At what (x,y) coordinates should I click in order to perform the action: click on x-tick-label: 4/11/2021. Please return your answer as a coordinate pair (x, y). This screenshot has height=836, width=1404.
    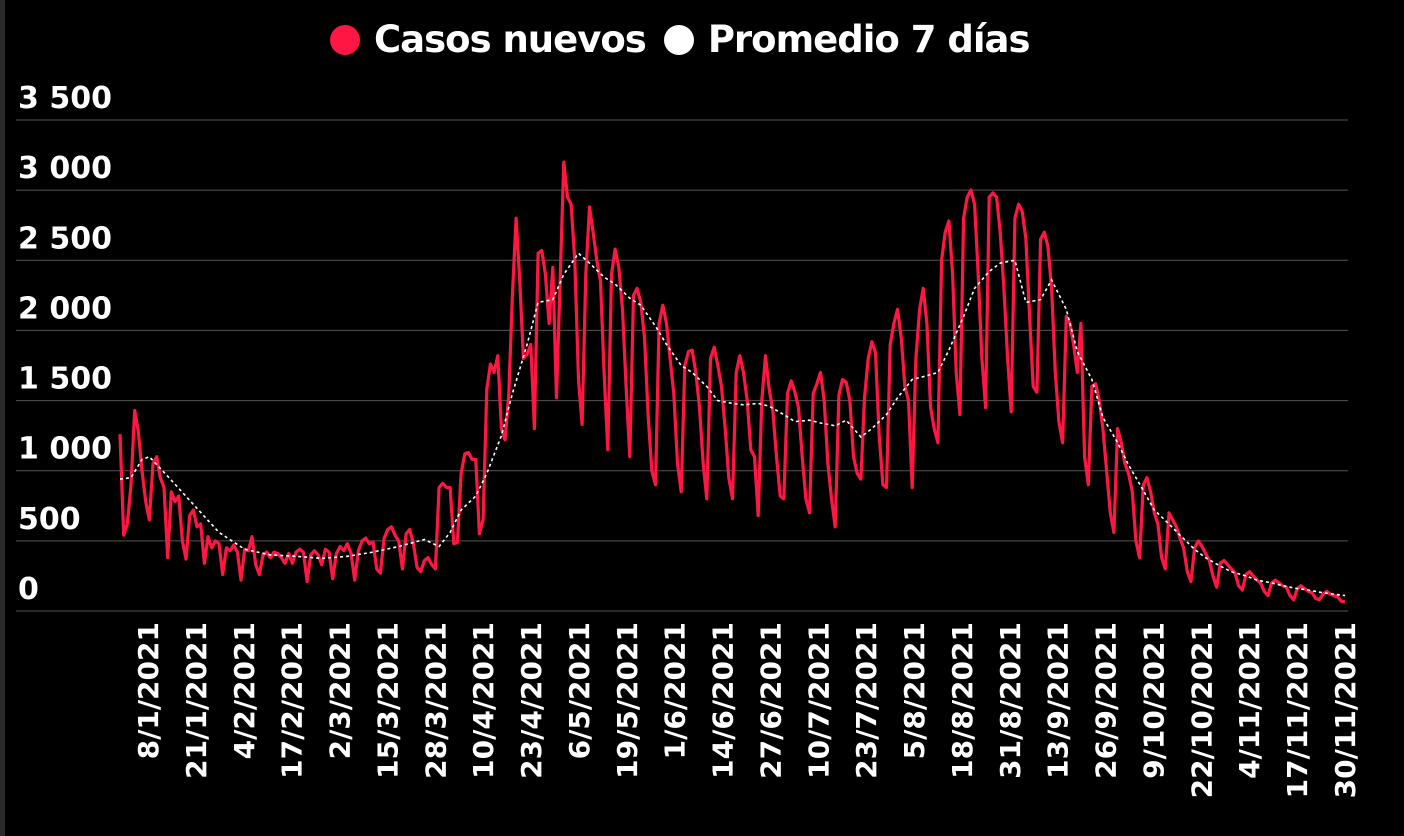
    Looking at the image, I should click on (1249, 700).